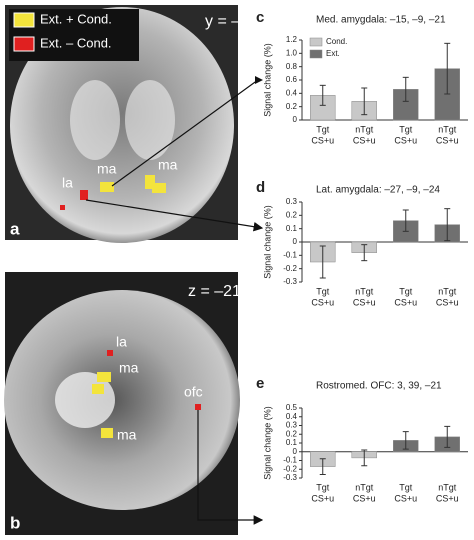 The width and height of the screenshot is (474, 540). What do you see at coordinates (292, 52) in the screenshot?
I see `y-tick-label: 1.0` at bounding box center [292, 52].